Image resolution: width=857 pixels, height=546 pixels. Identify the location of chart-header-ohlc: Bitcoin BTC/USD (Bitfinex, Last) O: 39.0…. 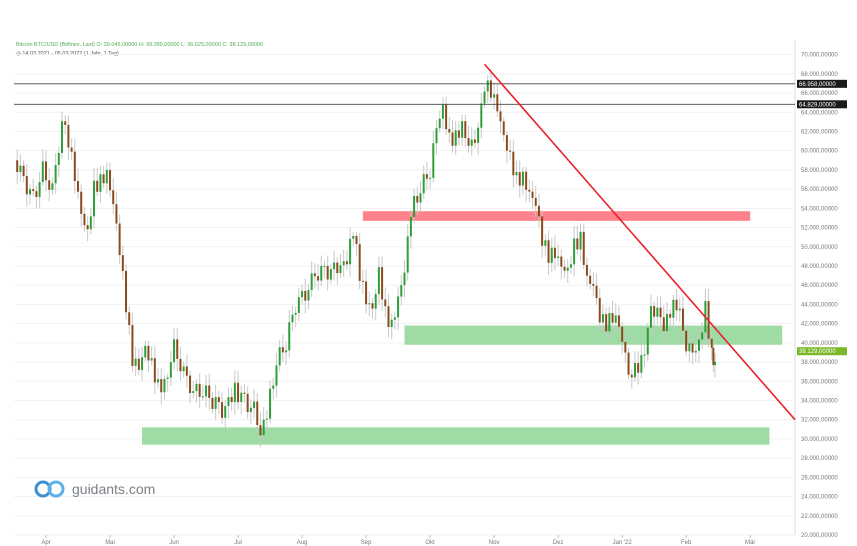
(139, 45).